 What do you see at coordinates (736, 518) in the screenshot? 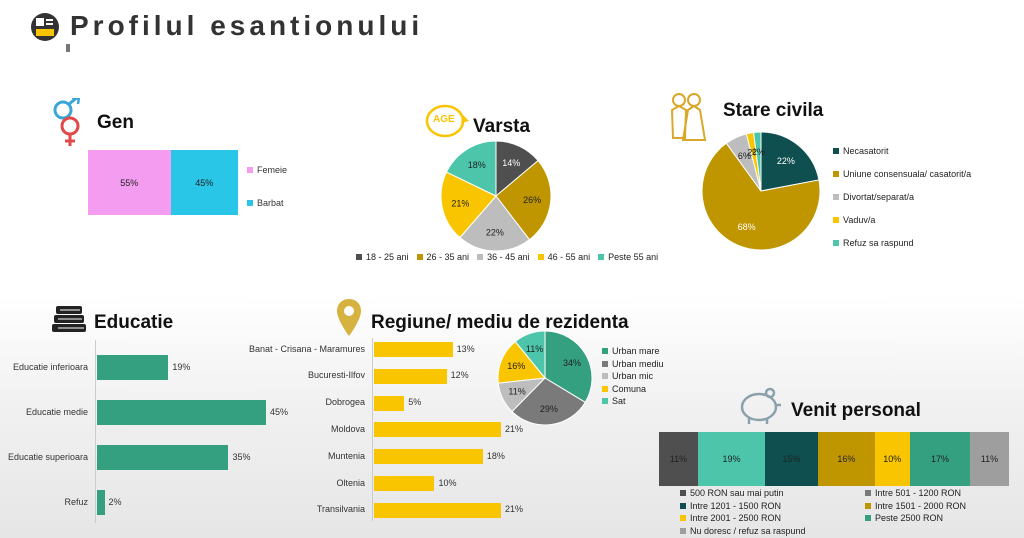
I see `legend-label: Intre 2001 - 2500 RON` at bounding box center [736, 518].